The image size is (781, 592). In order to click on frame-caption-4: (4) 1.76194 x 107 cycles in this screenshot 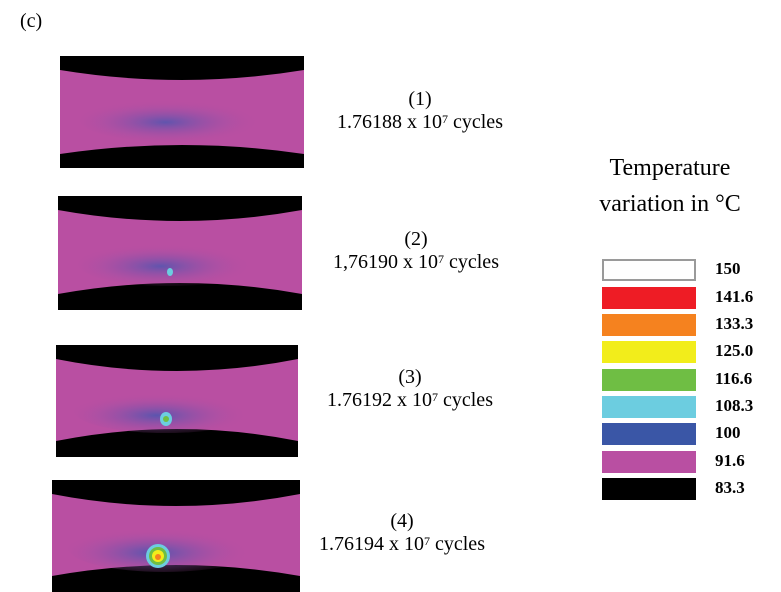, I will do `click(402, 533)`.